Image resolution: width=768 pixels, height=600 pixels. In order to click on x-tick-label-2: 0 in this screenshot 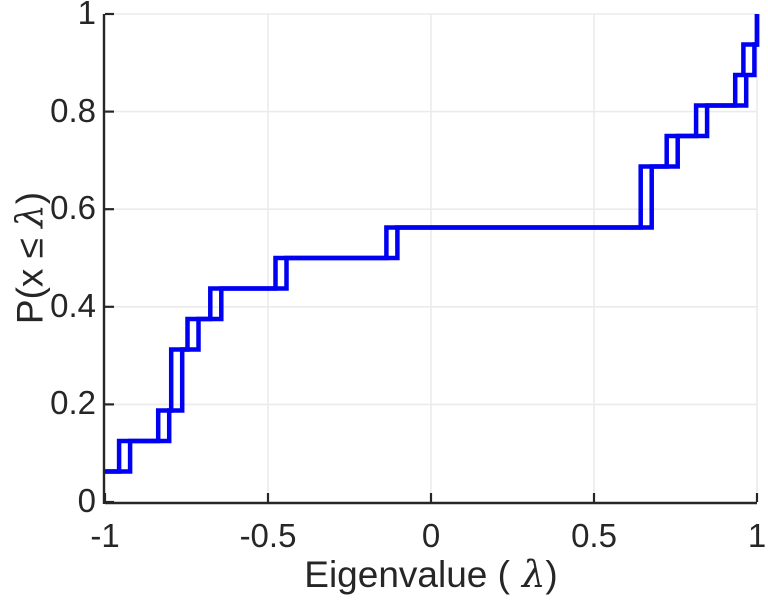, I will do `click(431, 535)`.